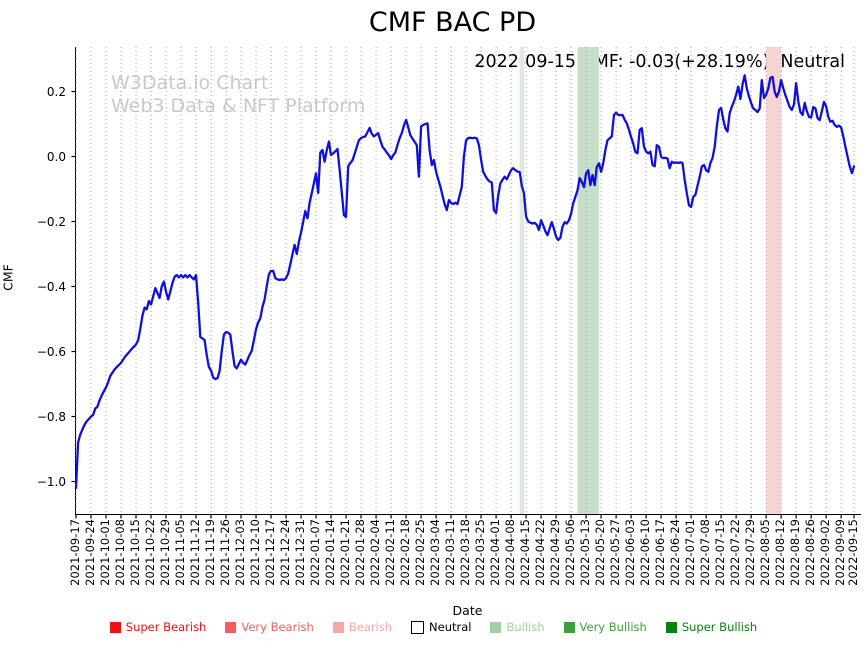 Image resolution: width=867 pixels, height=646 pixels. I want to click on legend-label-bearish: Bearish, so click(370, 627).